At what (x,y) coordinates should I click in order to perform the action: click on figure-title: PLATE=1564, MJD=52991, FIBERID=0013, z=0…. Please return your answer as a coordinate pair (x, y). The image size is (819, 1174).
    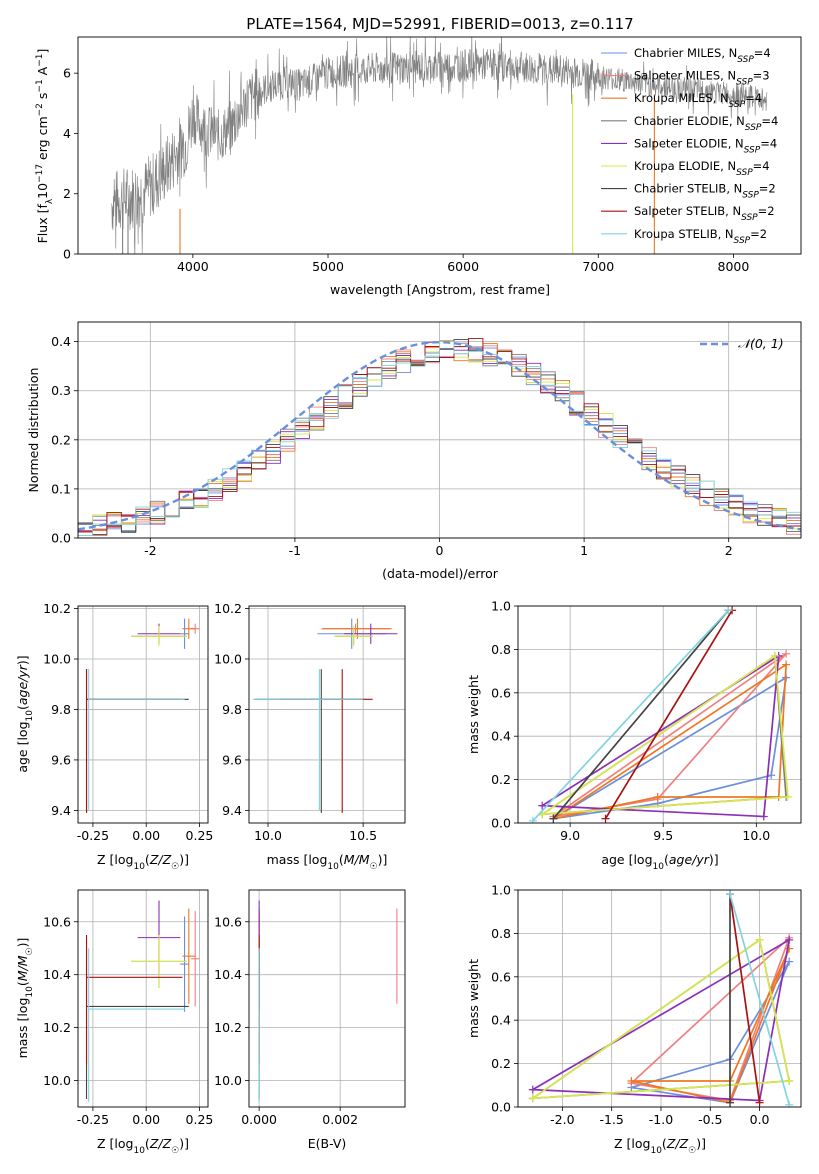
    Looking at the image, I should click on (439, 24).